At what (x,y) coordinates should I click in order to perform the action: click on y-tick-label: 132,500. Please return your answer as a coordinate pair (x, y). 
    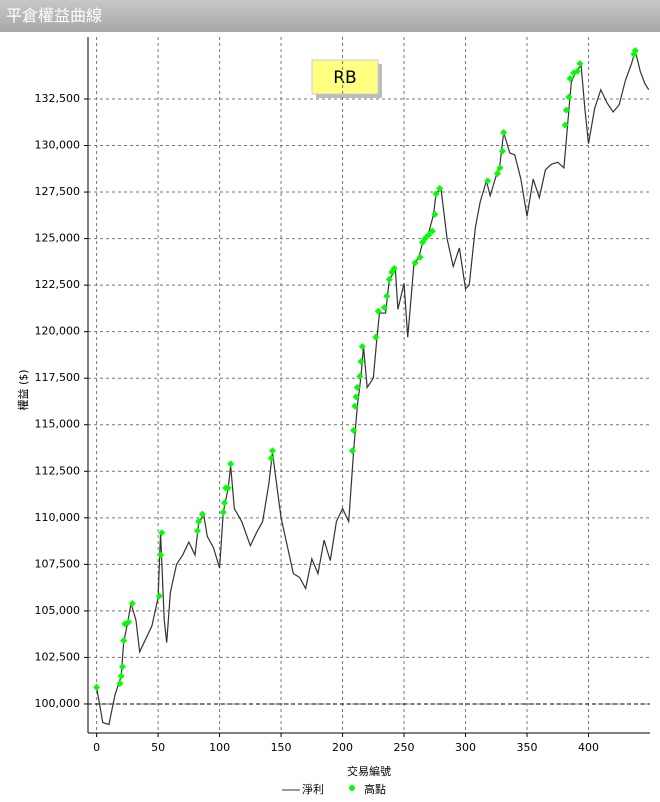
    Looking at the image, I should click on (58, 98).